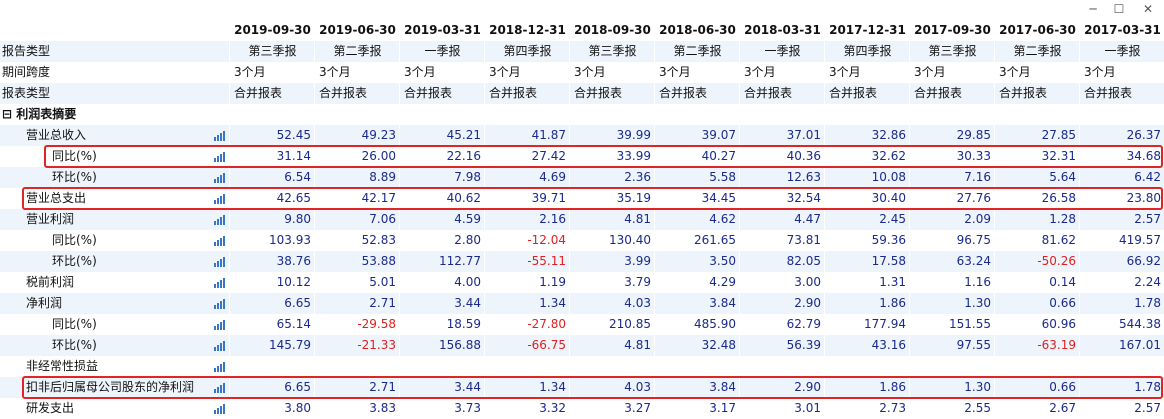 The width and height of the screenshot is (1164, 419). Describe the element at coordinates (357, 51) in the screenshot. I see `value-cell: 第二季报` at that location.